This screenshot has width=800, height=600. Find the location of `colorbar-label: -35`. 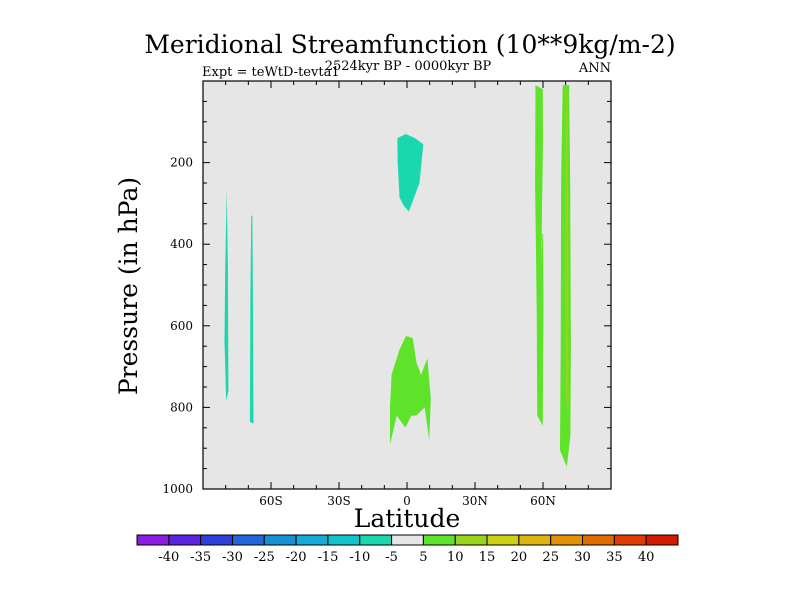

colorbar-label: -35 is located at coordinates (200, 557).